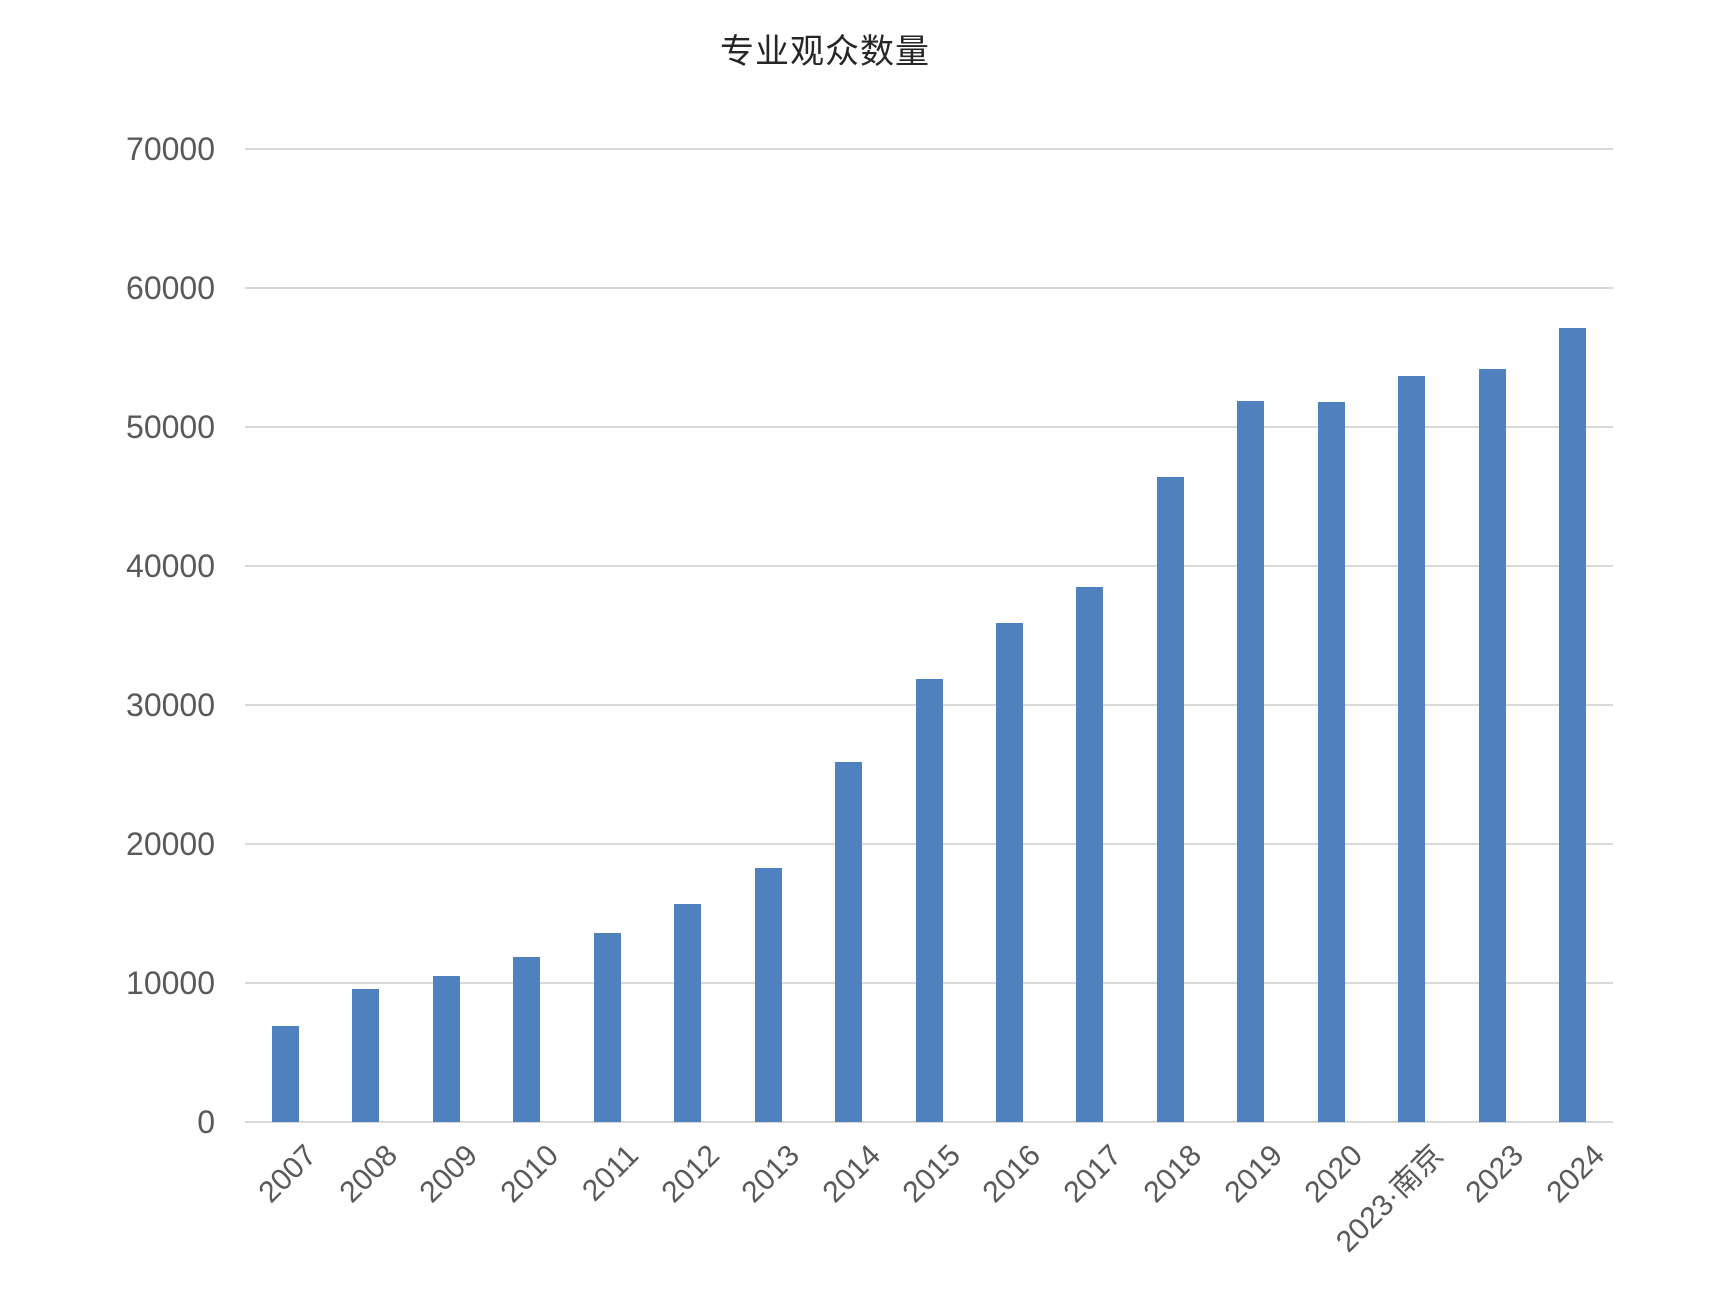 The height and width of the screenshot is (1312, 1732). What do you see at coordinates (285, 1074) in the screenshot?
I see `bar-2007` at bounding box center [285, 1074].